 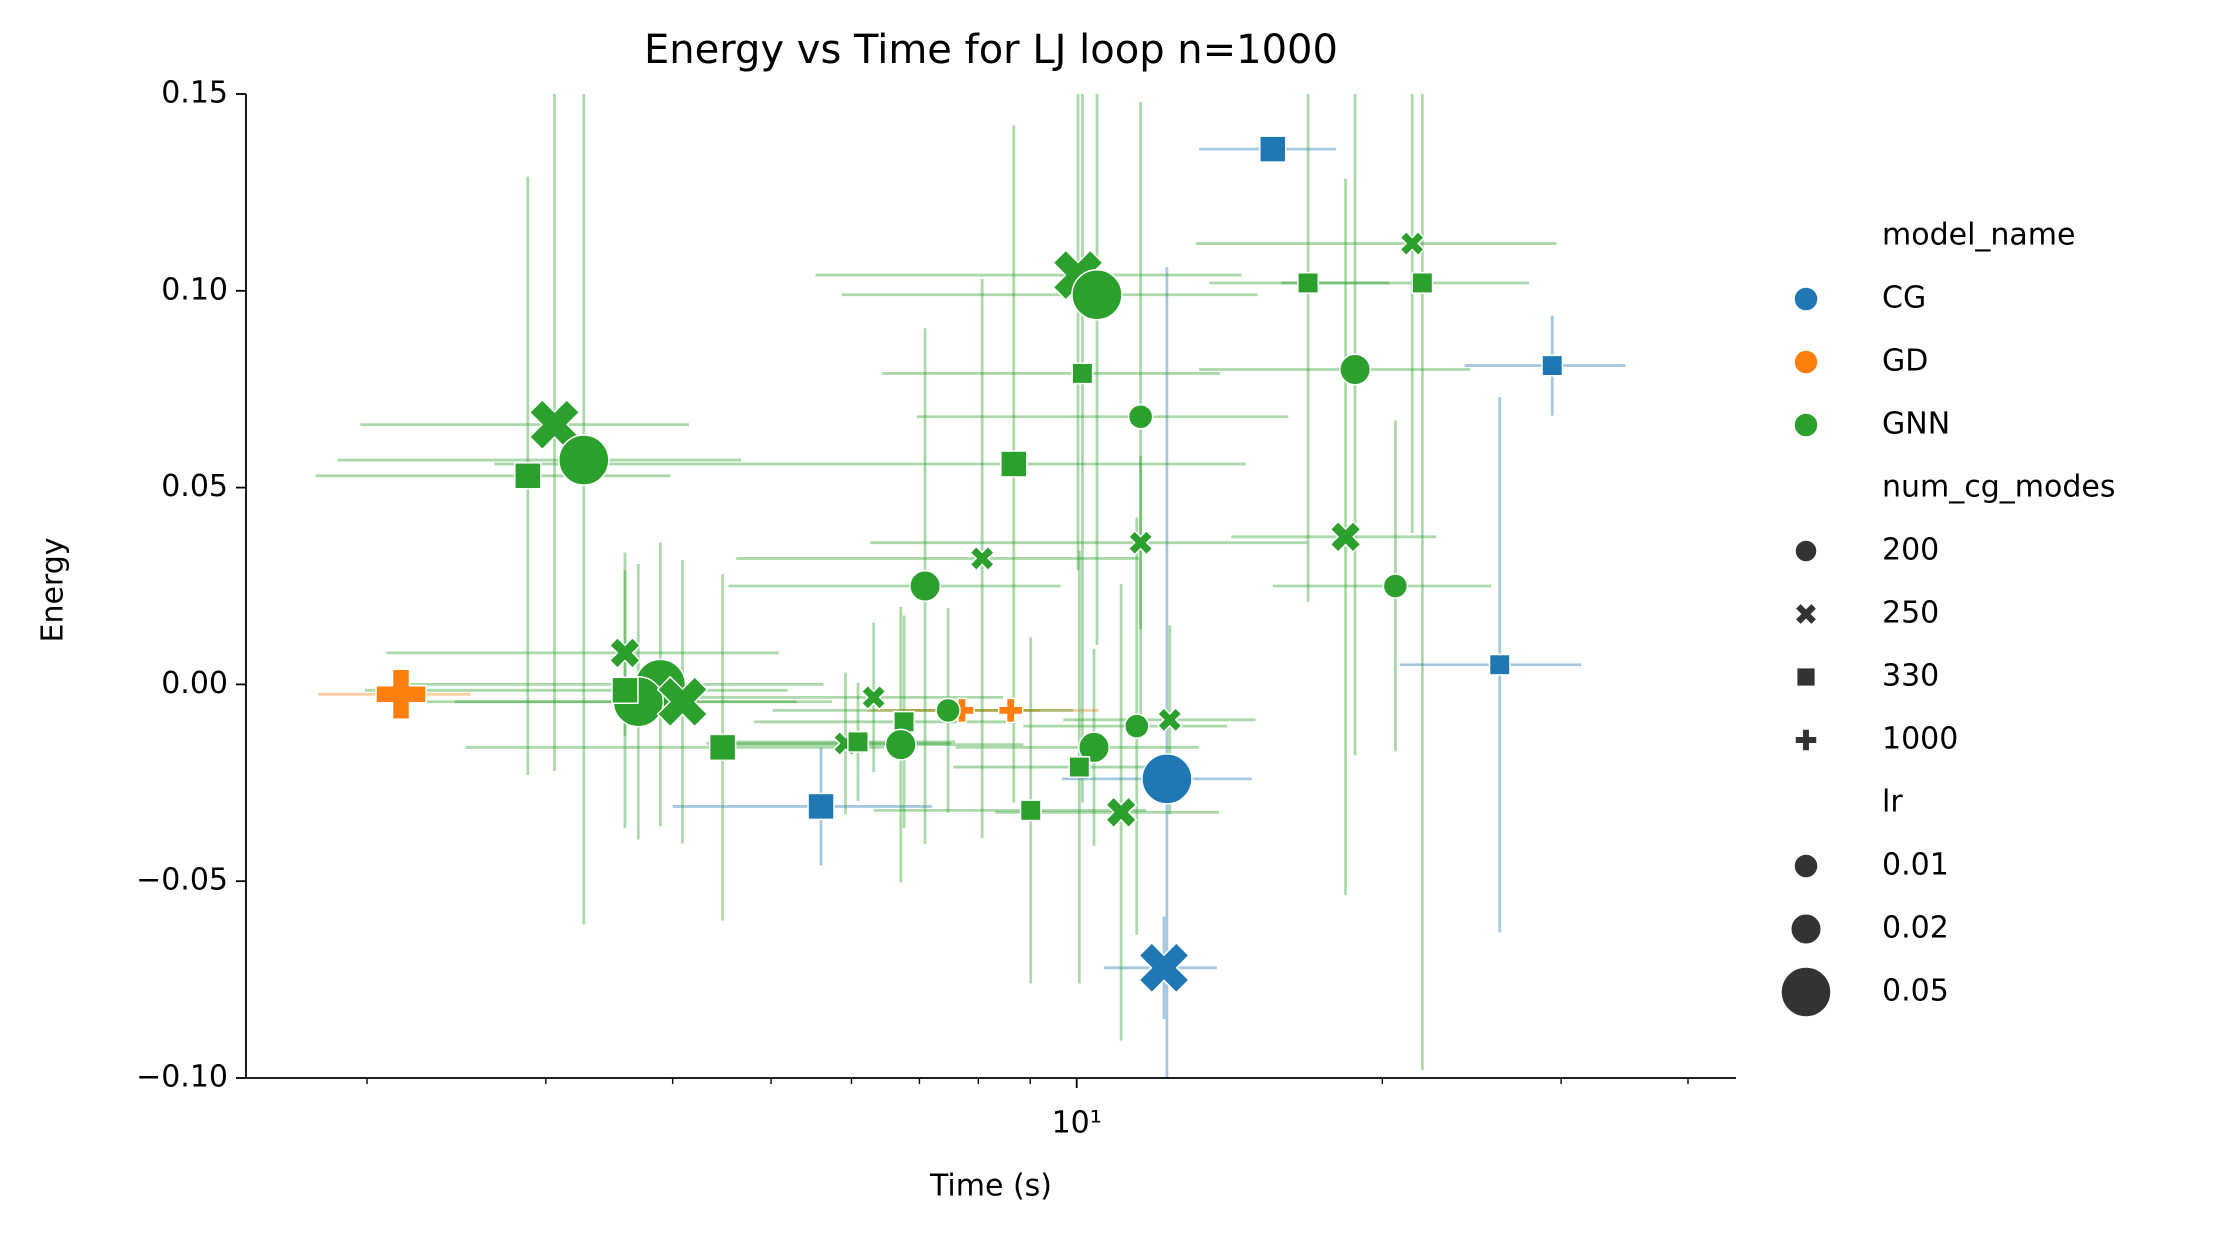 I want to click on legend-title: lr, so click(x=1892, y=802).